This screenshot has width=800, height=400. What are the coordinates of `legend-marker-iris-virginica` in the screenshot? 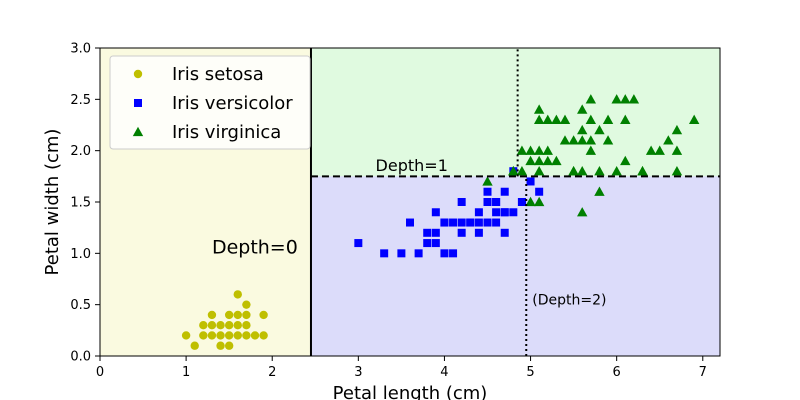 It's located at (138, 131).